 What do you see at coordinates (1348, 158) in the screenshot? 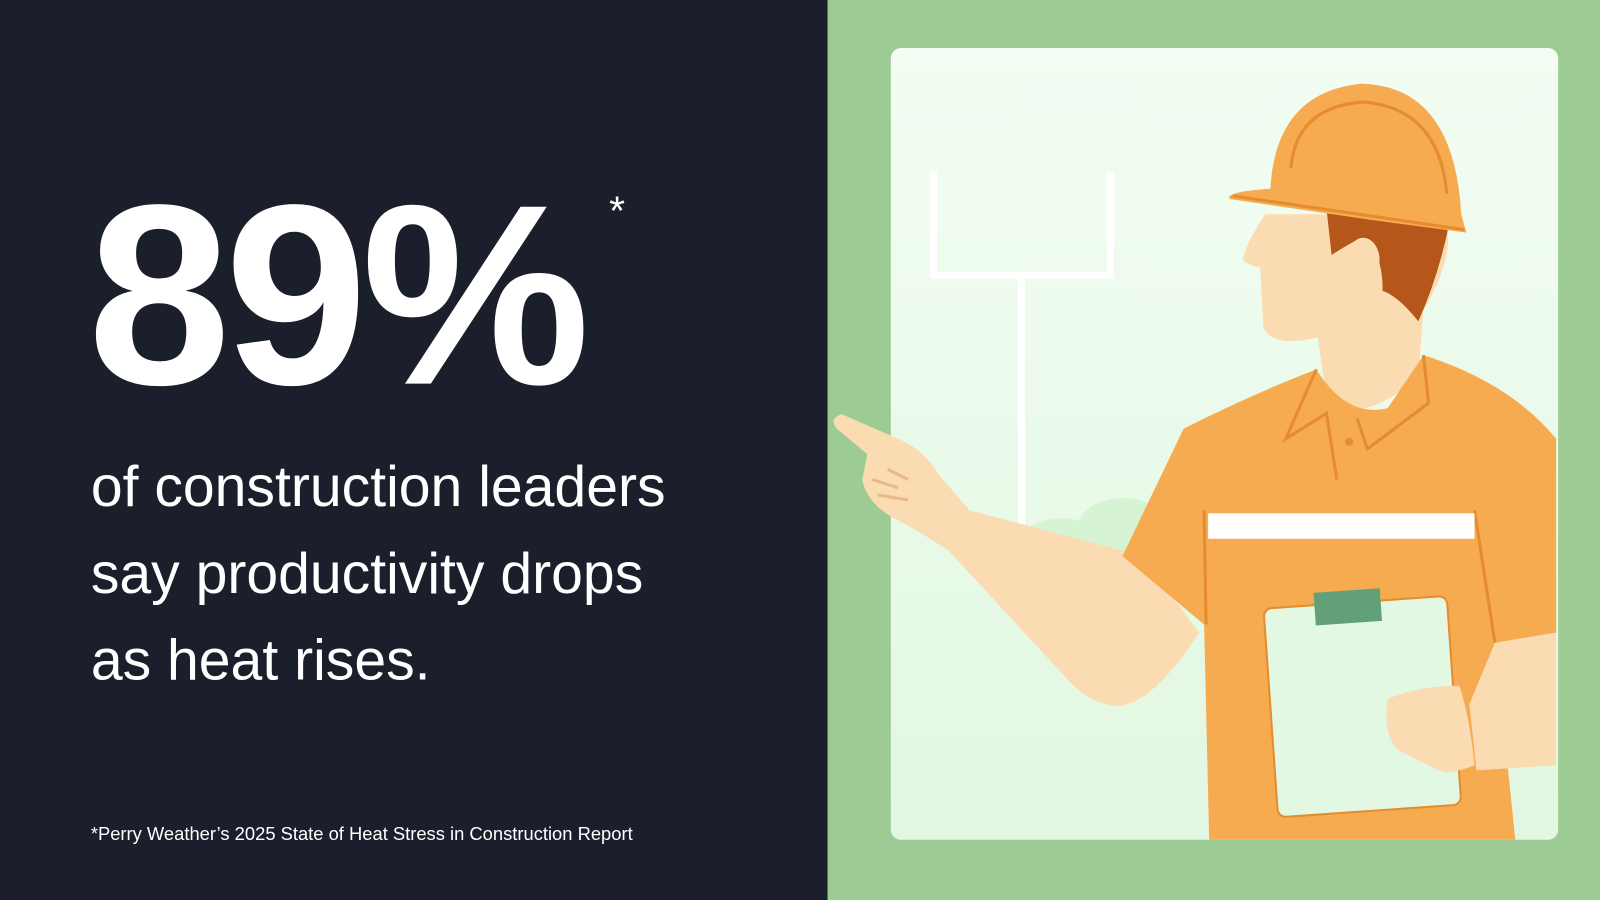
I see `hard-hat` at bounding box center [1348, 158].